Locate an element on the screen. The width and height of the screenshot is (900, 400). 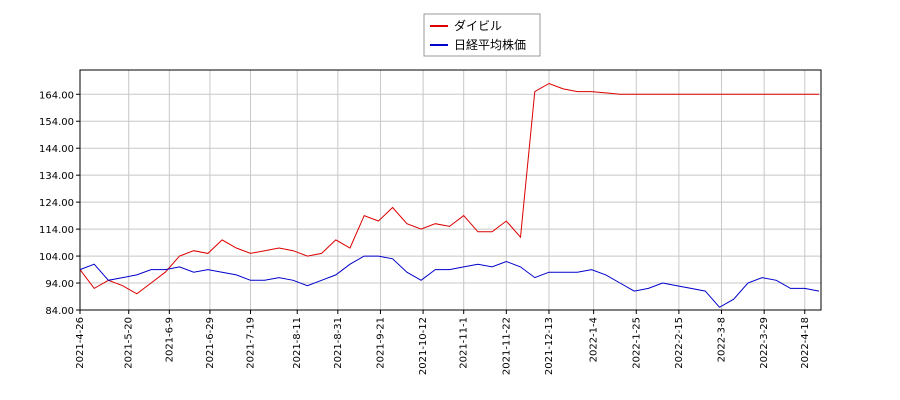
x-tick-label: 2021-10-12 is located at coordinates (423, 346).